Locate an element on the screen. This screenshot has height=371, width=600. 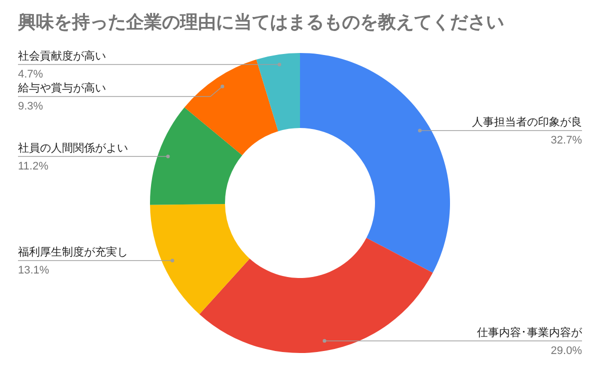
data-label: 29.0% is located at coordinates (566, 350).